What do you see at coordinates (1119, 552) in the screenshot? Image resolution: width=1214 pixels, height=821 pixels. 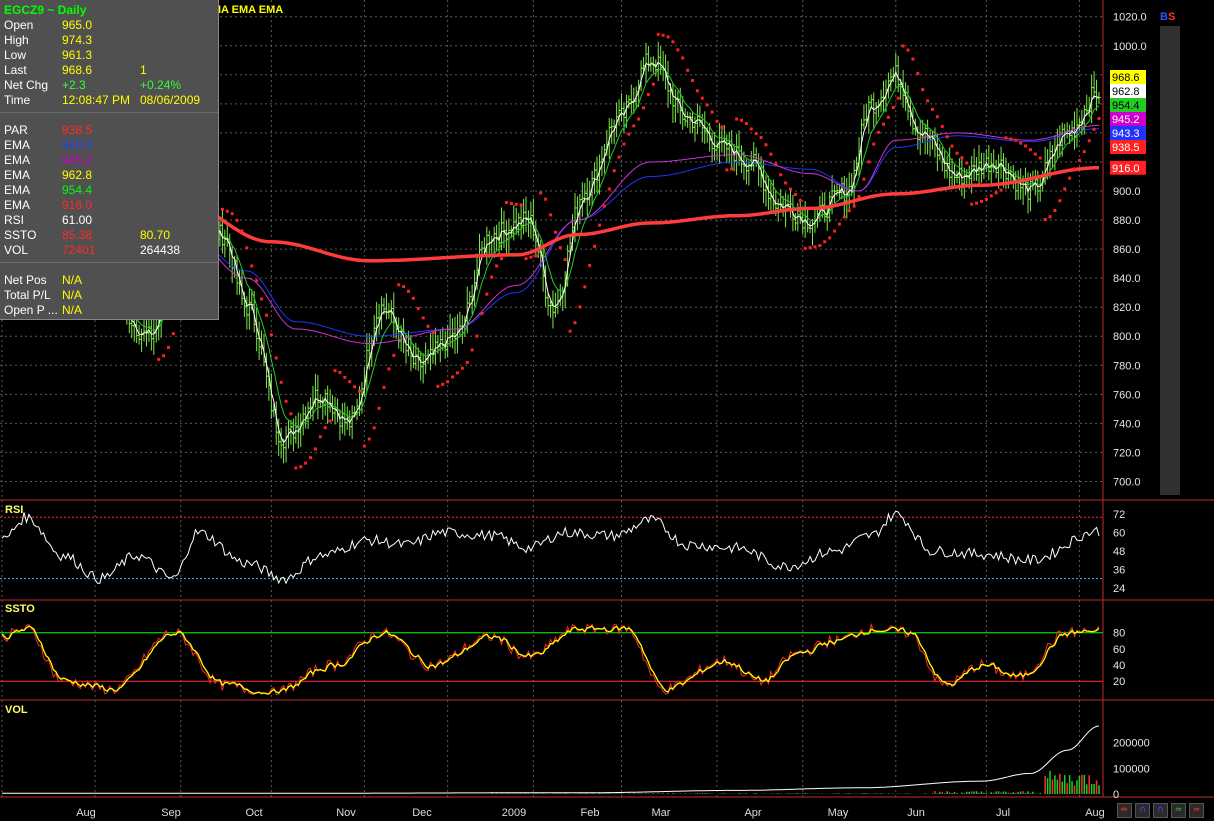 I see `rsi-tick-label: 48` at bounding box center [1119, 552].